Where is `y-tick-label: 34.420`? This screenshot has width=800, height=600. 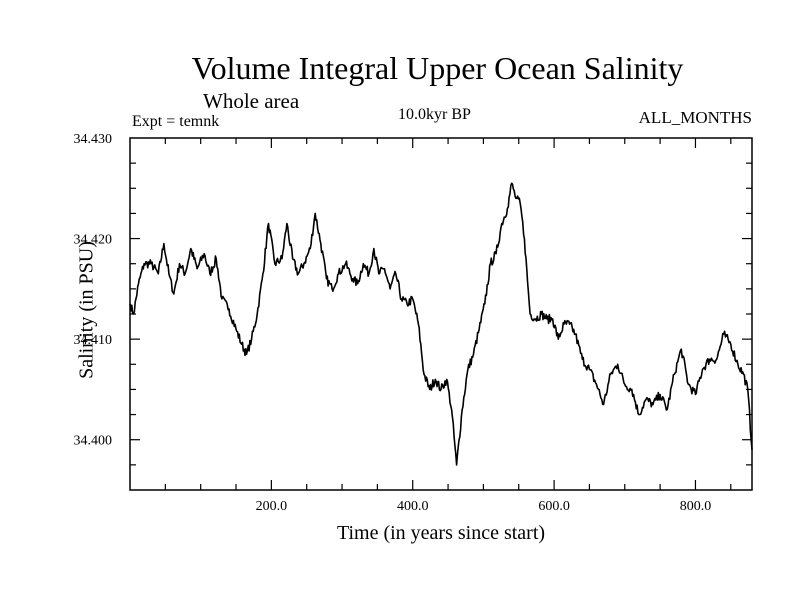
y-tick-label: 34.420 is located at coordinates (93, 240).